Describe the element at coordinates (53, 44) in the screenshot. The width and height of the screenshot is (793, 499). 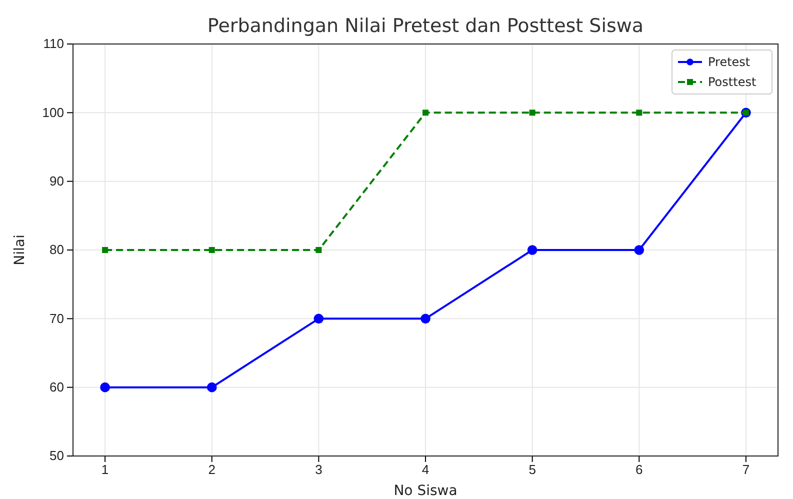
I see `y-tick-label: 110` at that location.